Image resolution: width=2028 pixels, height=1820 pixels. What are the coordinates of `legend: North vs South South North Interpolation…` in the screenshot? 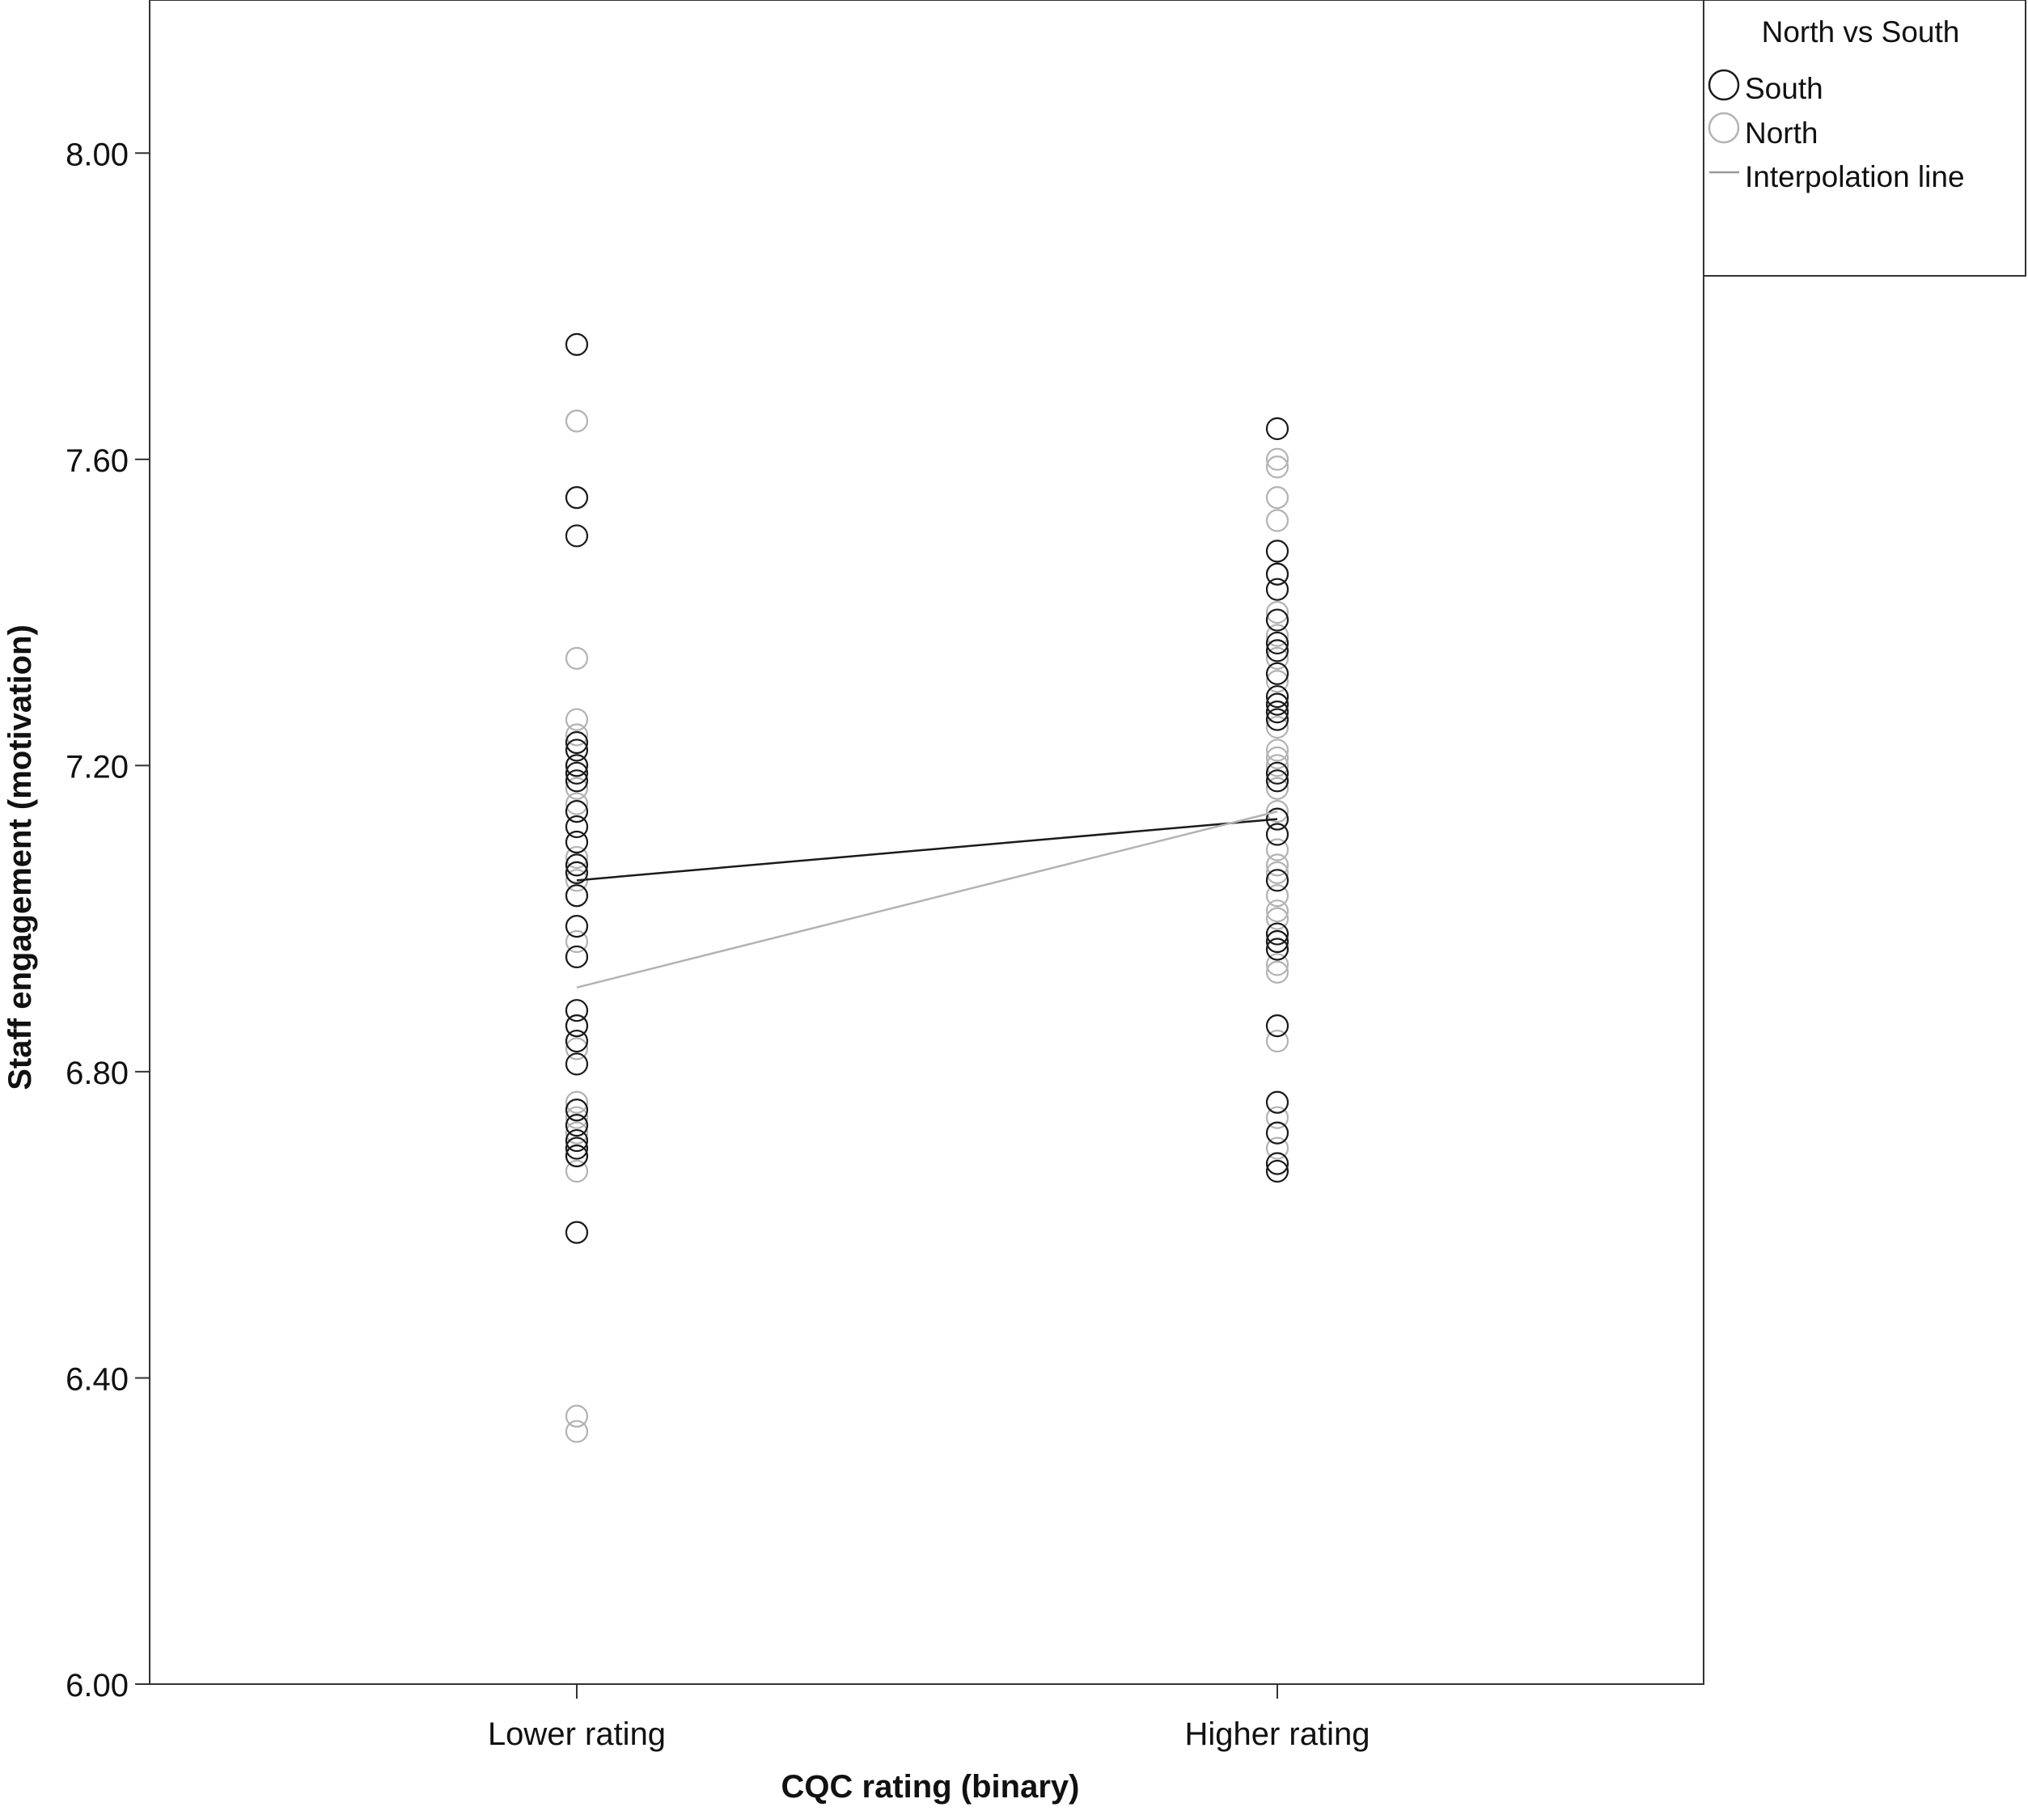 It's located at (1864, 138).